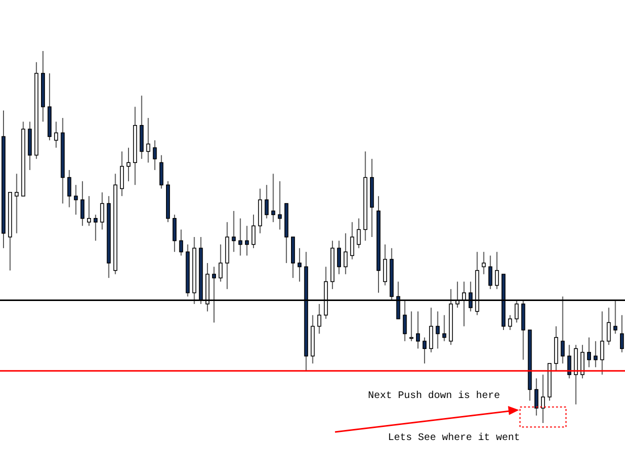 The width and height of the screenshot is (625, 475). Describe the element at coordinates (434, 396) in the screenshot. I see `annotation: Next Push down is here` at that location.